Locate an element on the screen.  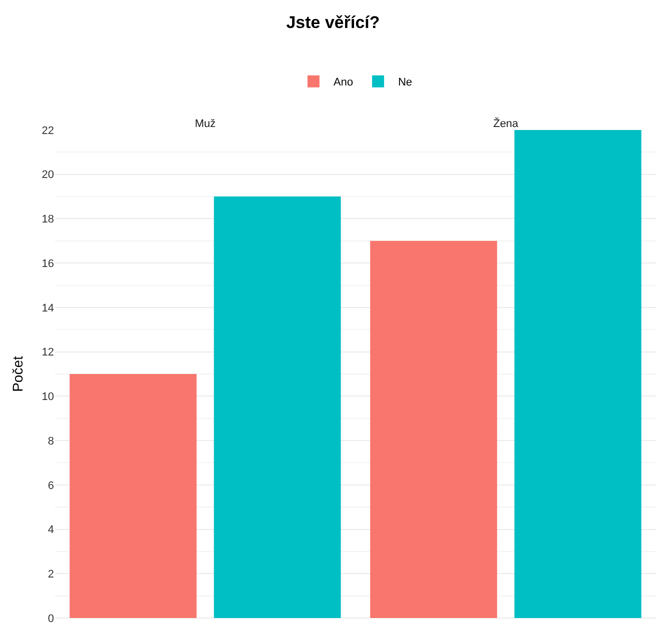
y-tick-label: 2 is located at coordinates (51, 574).